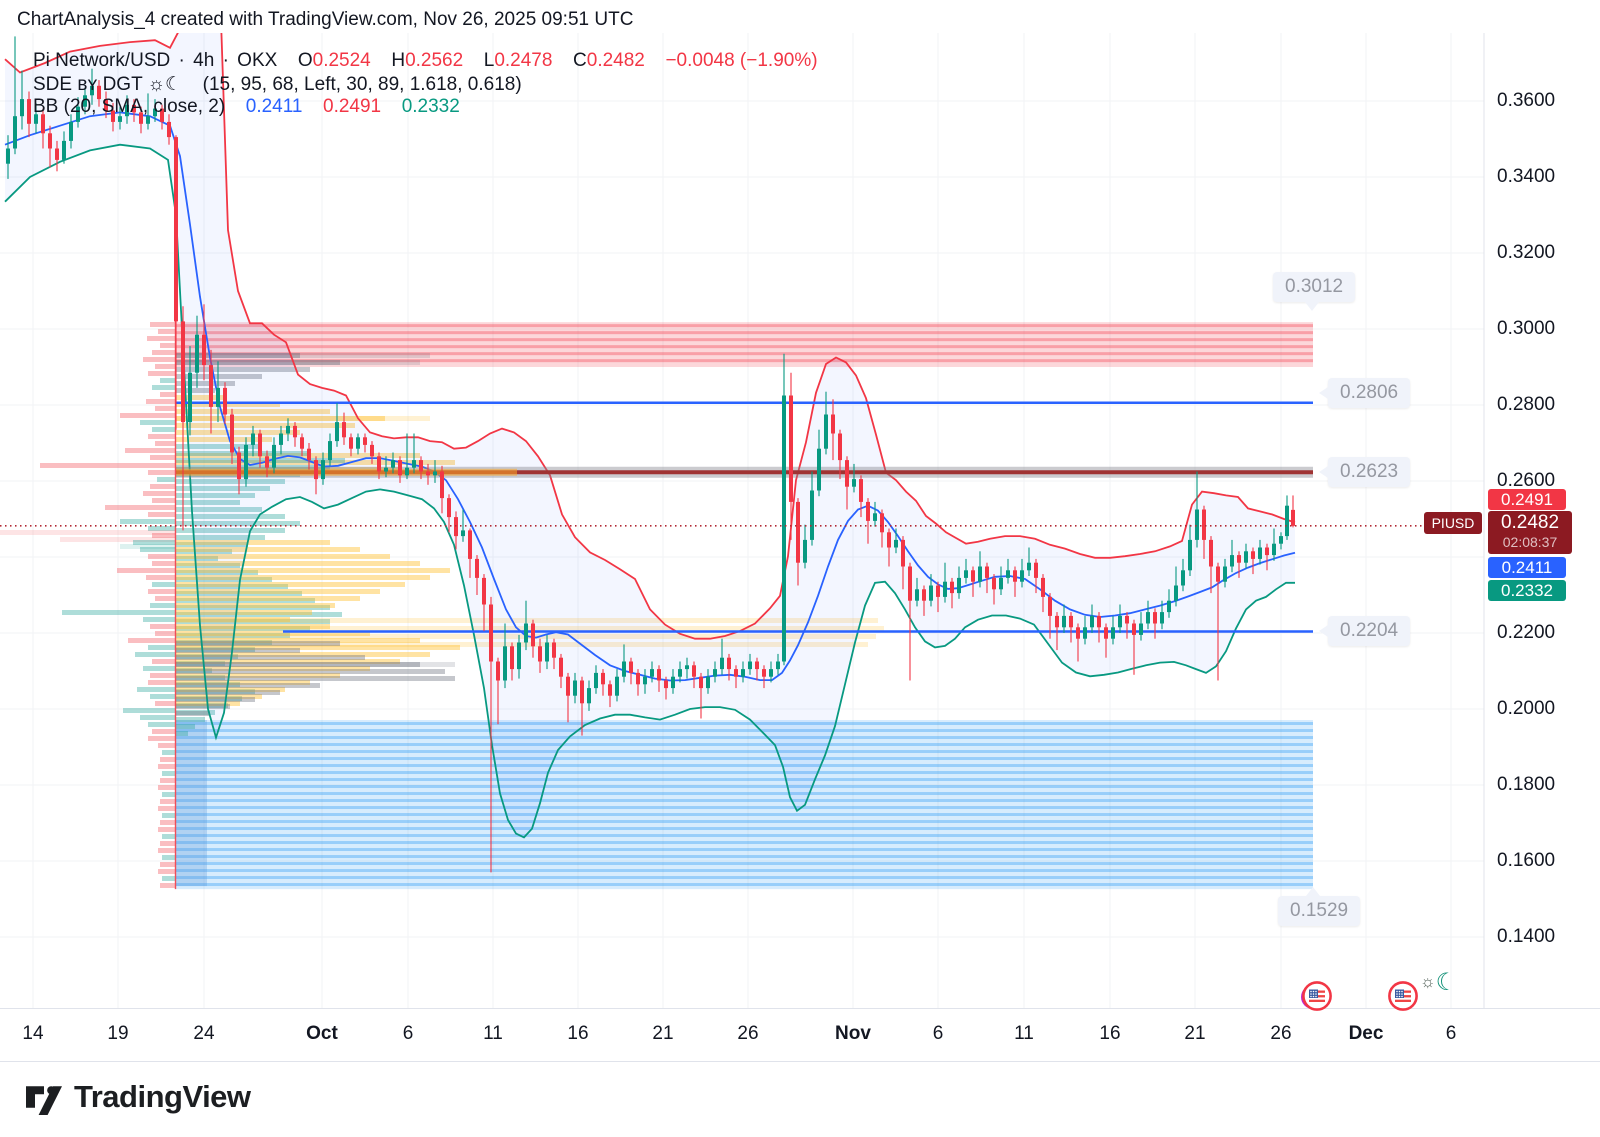 This screenshot has width=1600, height=1137. I want to click on bb-basis-price-label: 0.2411, so click(1527, 567).